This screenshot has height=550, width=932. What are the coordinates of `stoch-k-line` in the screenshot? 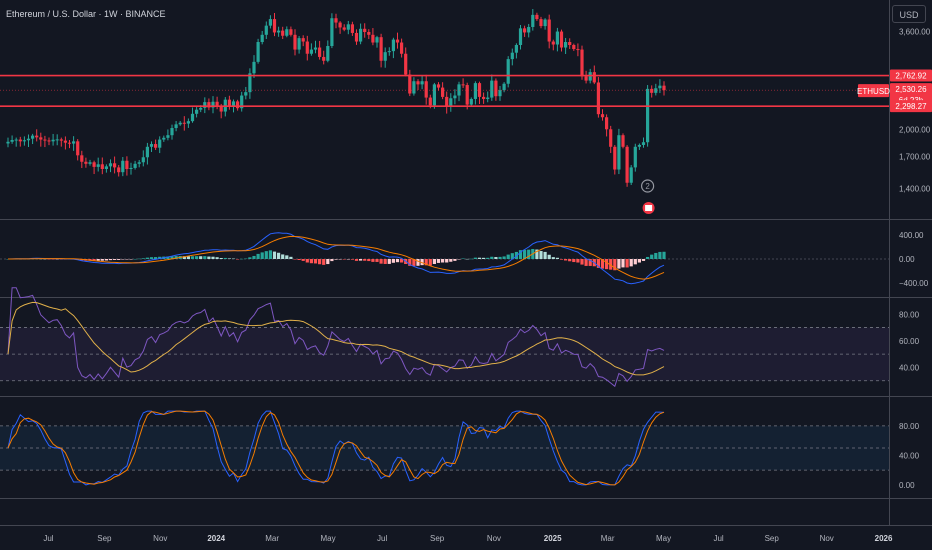 It's located at (336, 448).